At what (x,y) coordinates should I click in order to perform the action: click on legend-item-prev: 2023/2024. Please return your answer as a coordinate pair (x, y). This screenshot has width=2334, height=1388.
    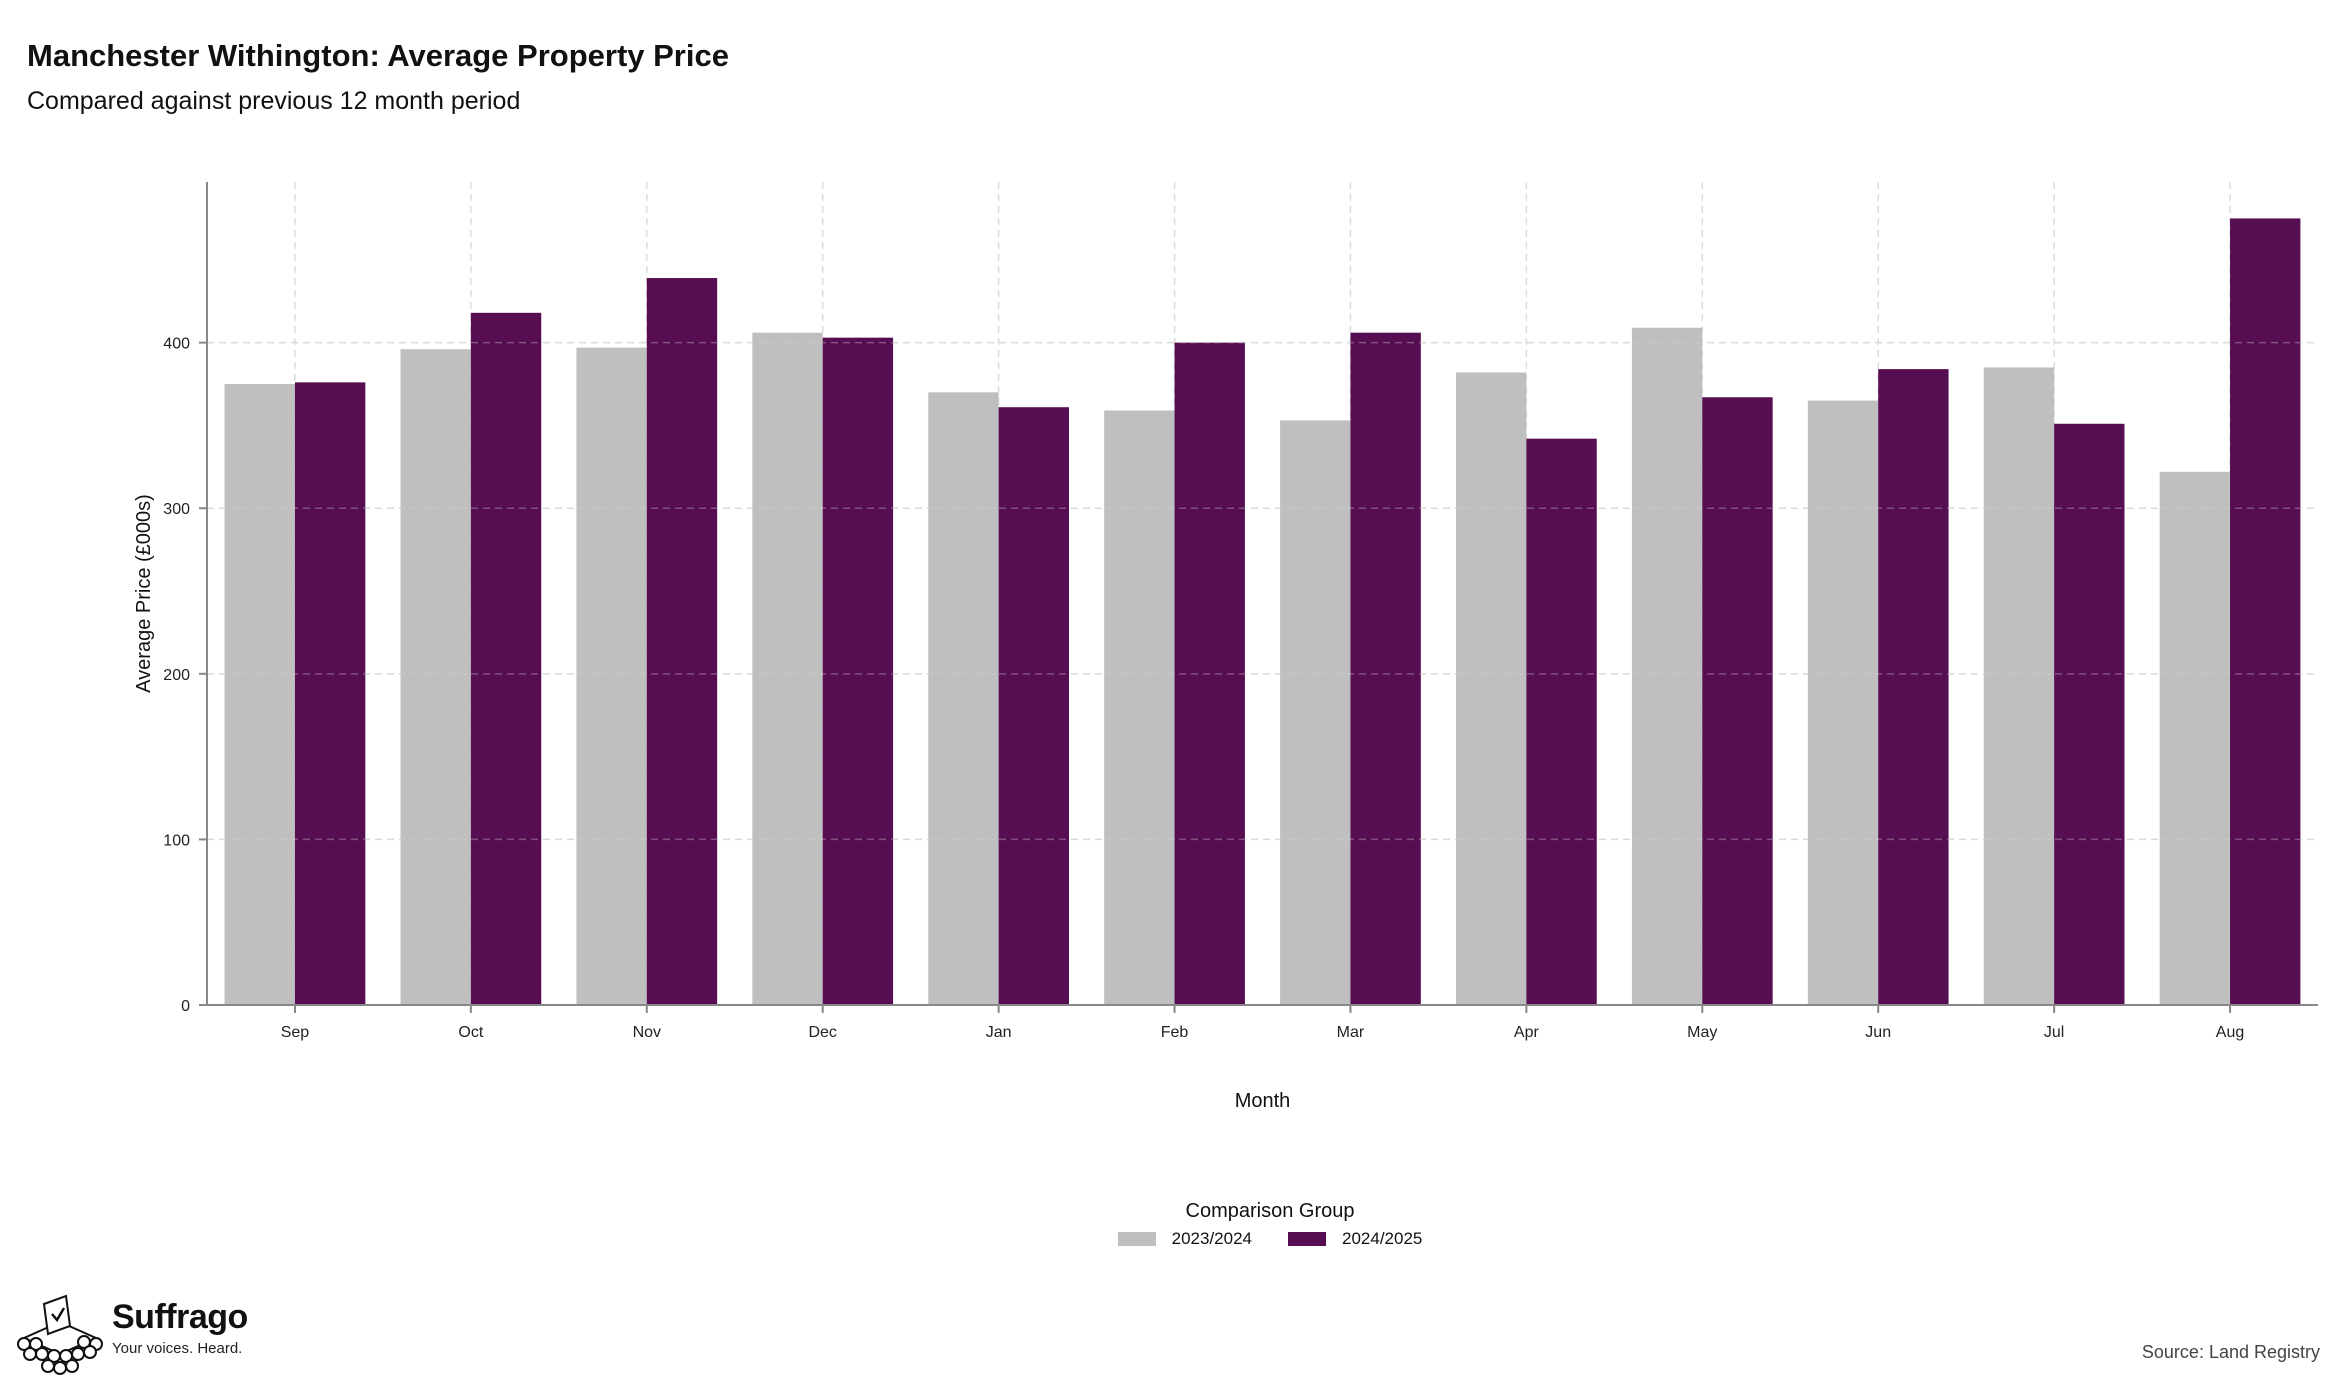
    Looking at the image, I should click on (1184, 1239).